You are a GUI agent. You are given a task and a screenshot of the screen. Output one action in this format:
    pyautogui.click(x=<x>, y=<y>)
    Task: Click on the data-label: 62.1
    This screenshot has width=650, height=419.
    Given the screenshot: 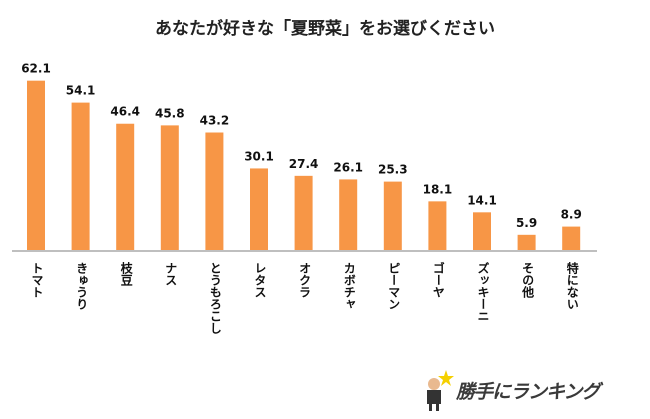 What is the action you would take?
    pyautogui.click(x=36, y=69)
    